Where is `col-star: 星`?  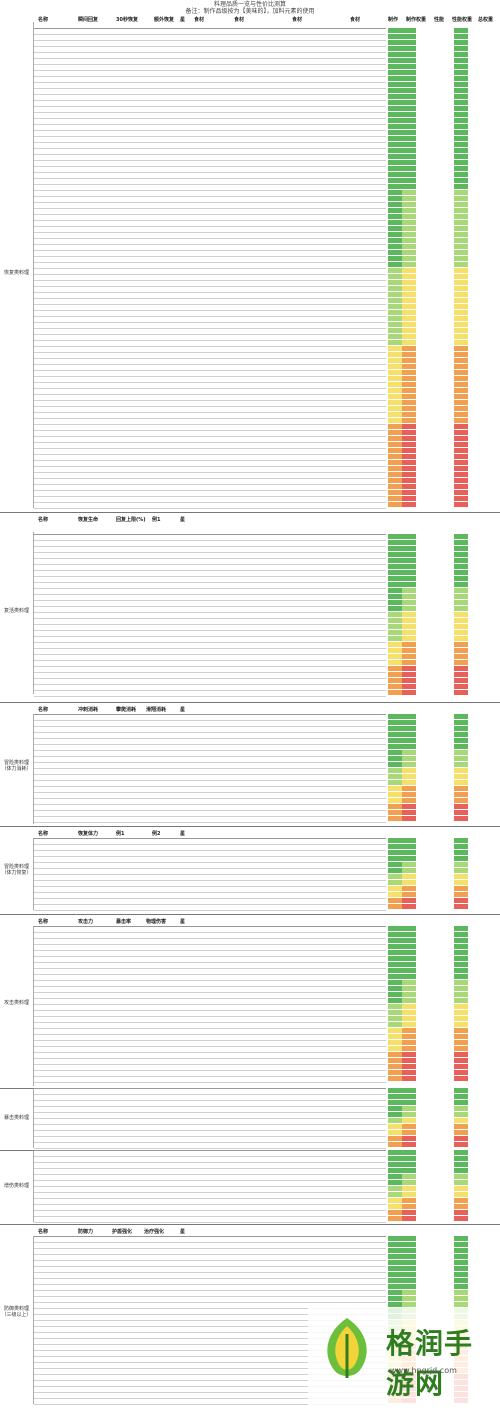 col-star: 星 is located at coordinates (183, 834).